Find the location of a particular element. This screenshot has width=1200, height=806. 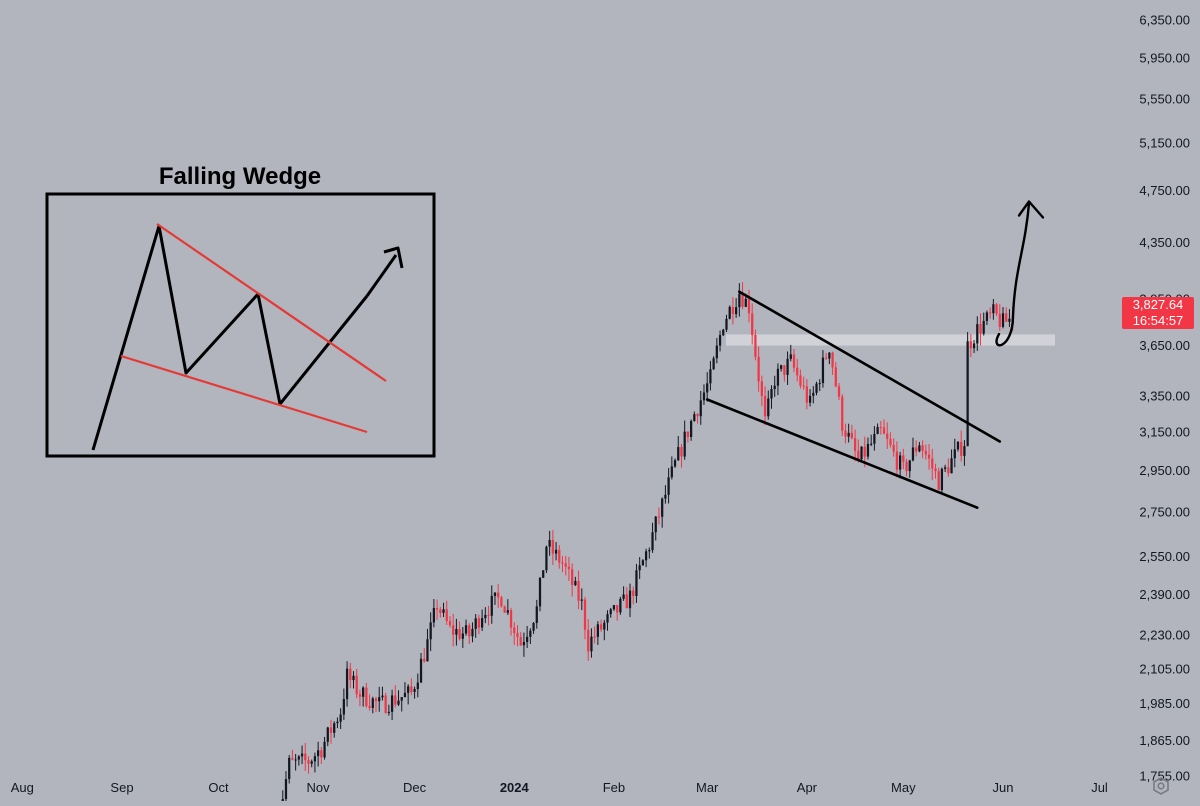

inset-breakout-line is located at coordinates (381, 275).